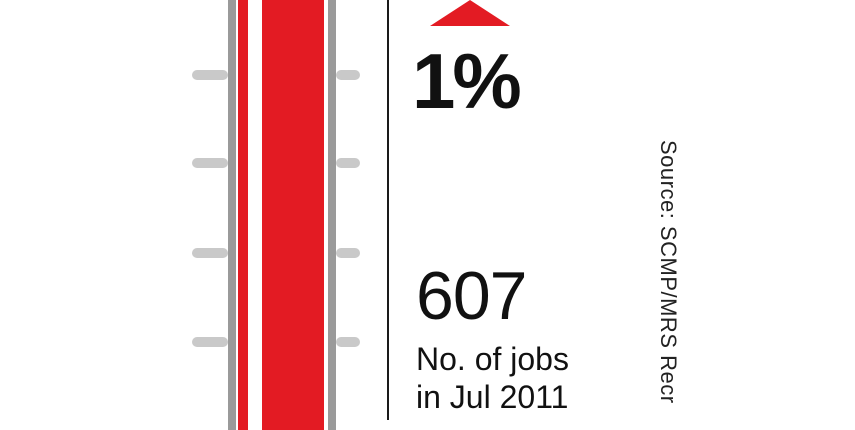  Describe the element at coordinates (243, 215) in the screenshot. I see `thermometer-highlight-stripe` at that location.